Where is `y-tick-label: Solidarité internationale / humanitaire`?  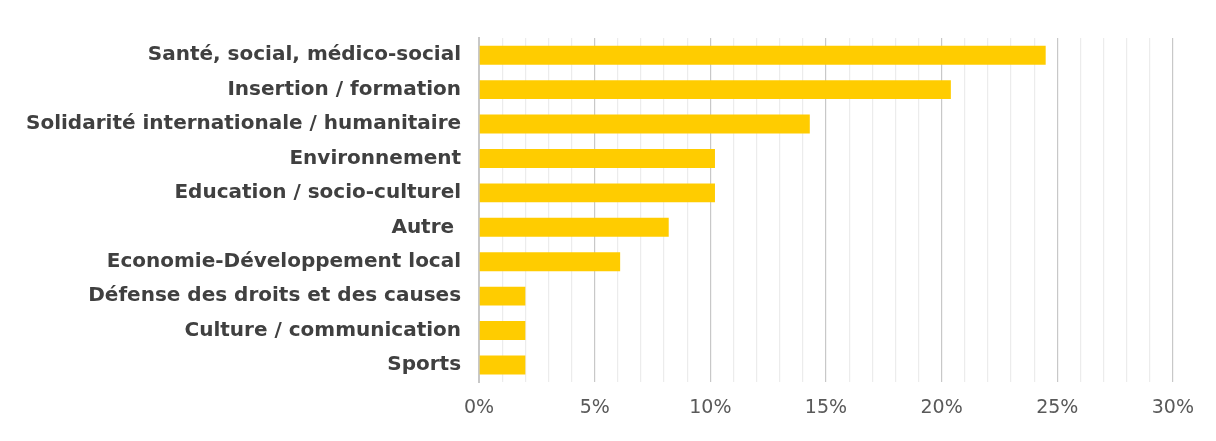 y-tick-label: Solidarité internationale / humanitaire is located at coordinates (244, 122).